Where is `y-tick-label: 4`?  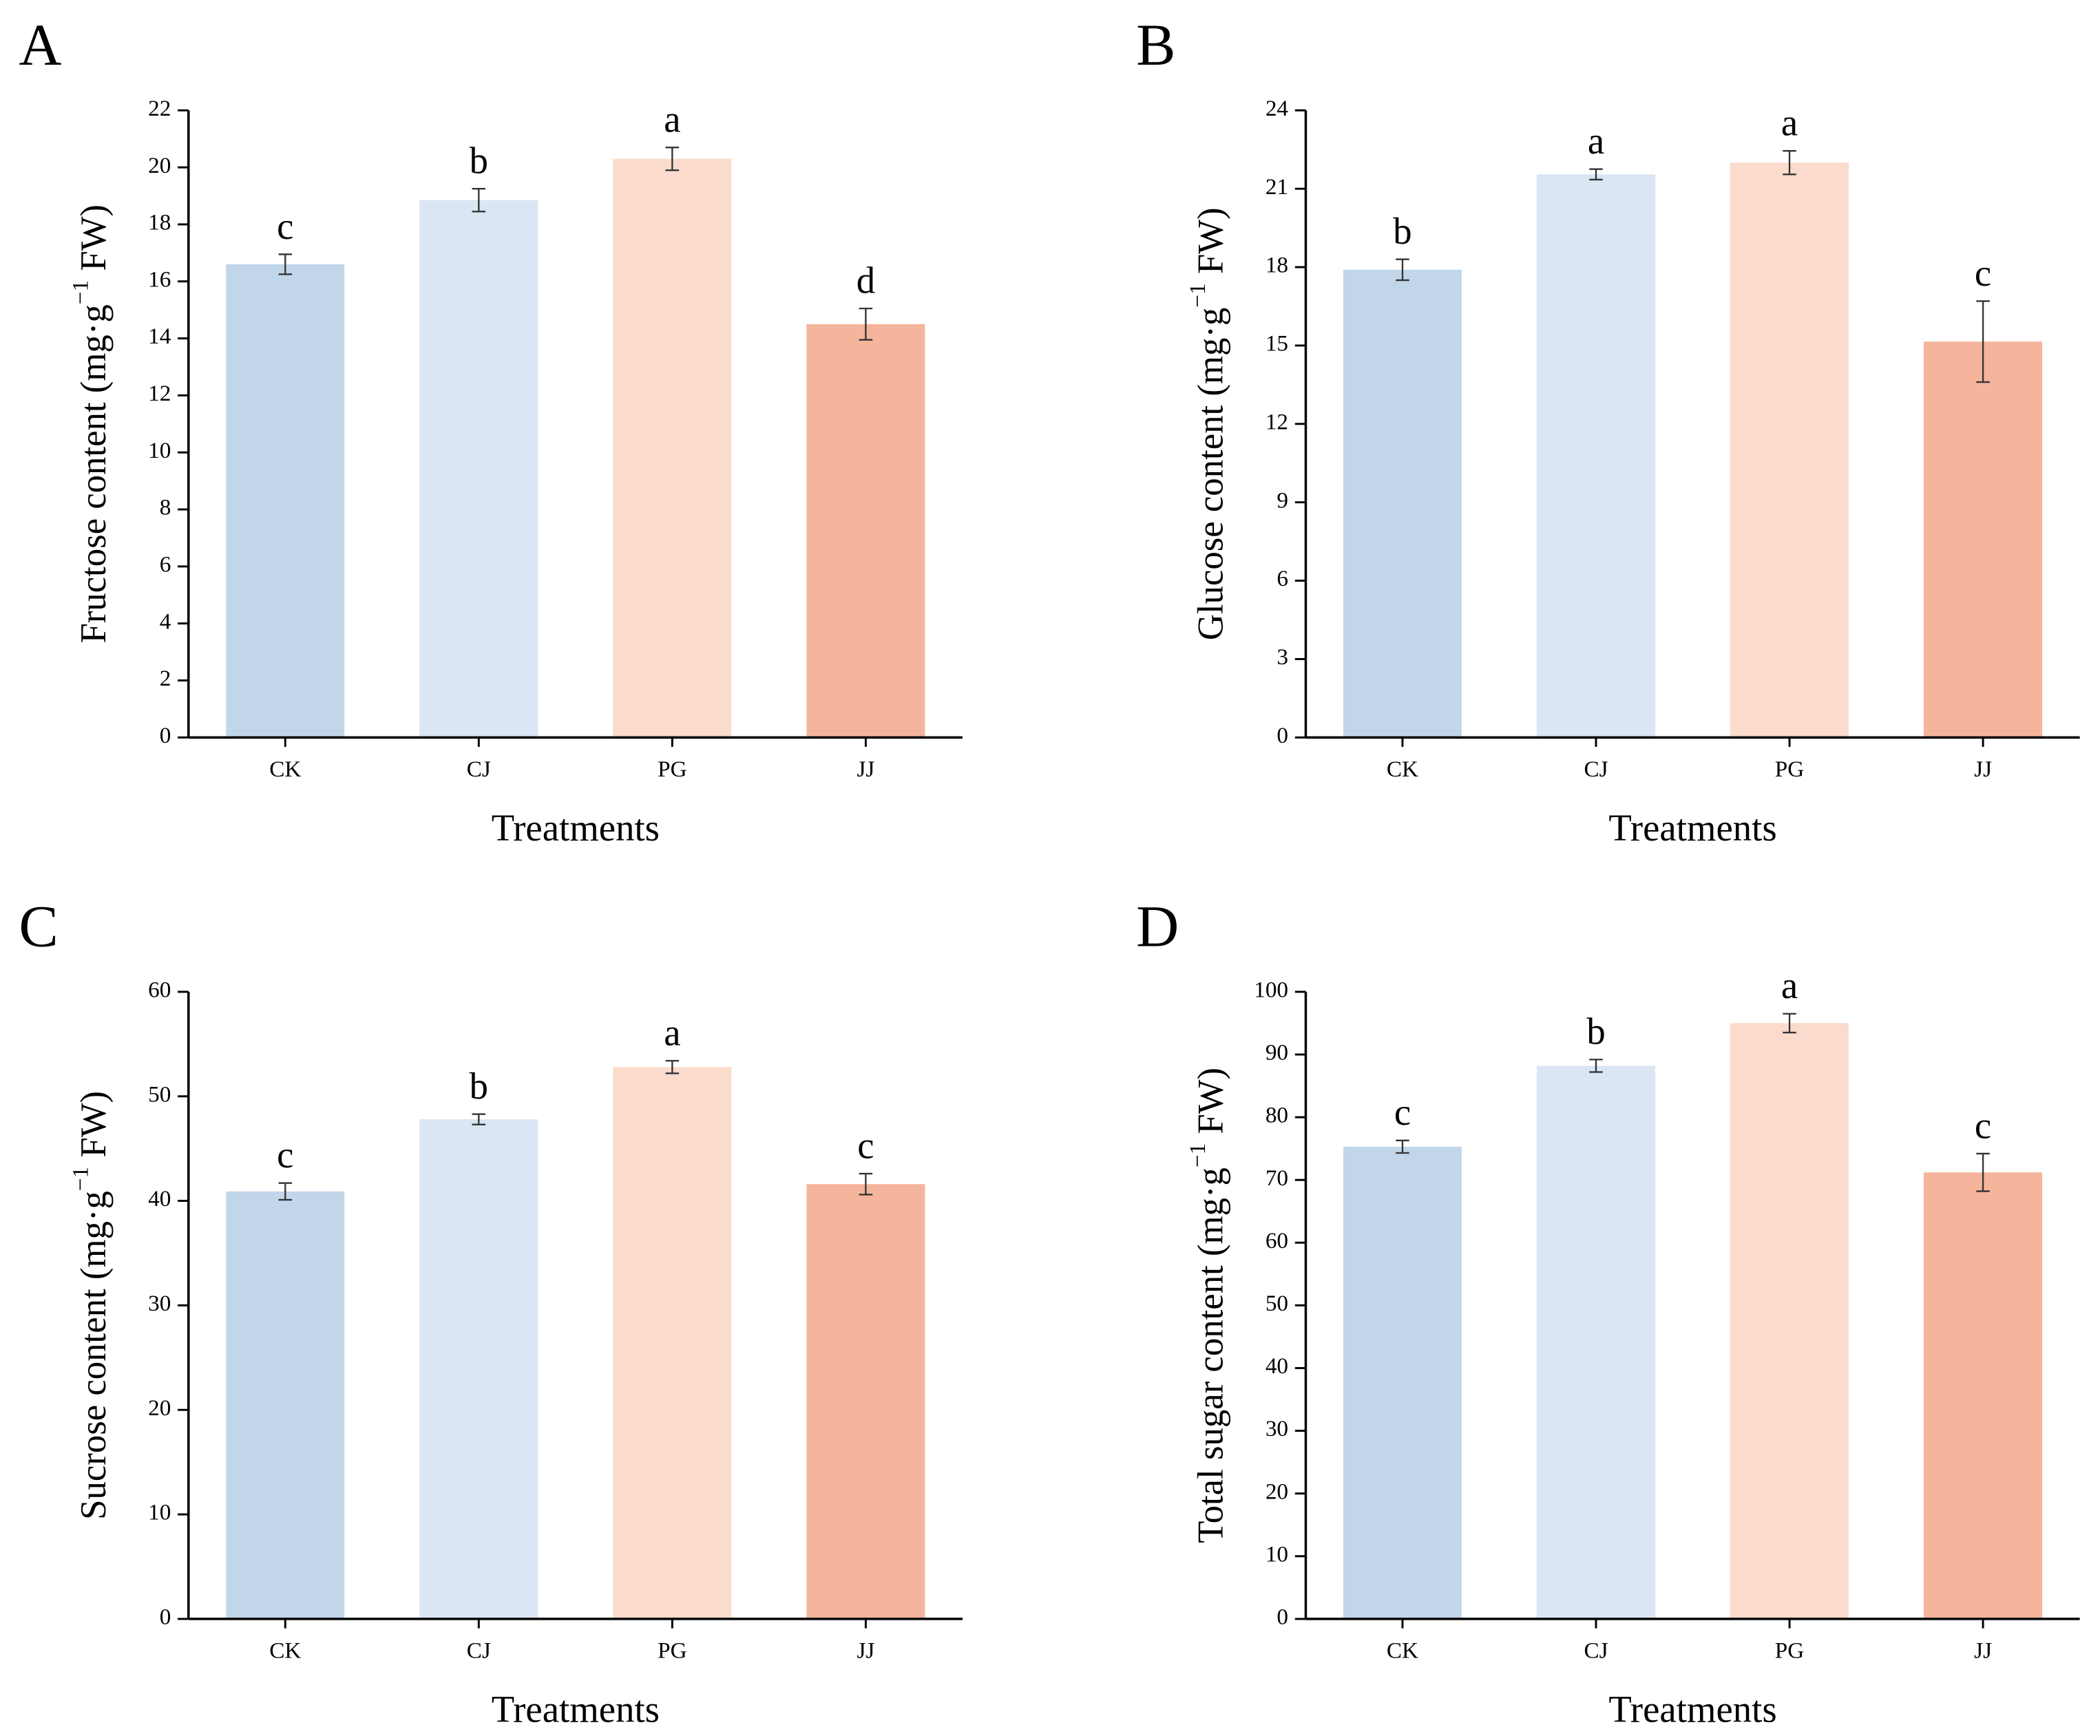 y-tick-label: 4 is located at coordinates (165, 621).